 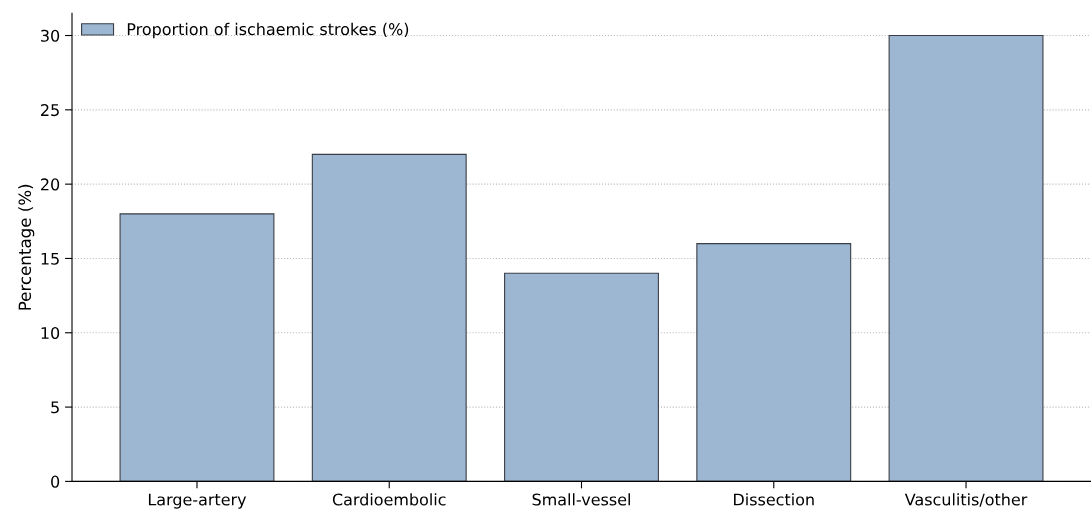 I want to click on x-tick-label: Cardioembolic, so click(x=389, y=499).